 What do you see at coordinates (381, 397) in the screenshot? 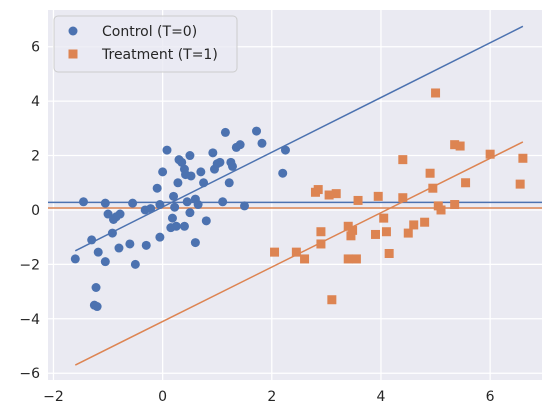
I see `x-tick-label: 4` at bounding box center [381, 397].